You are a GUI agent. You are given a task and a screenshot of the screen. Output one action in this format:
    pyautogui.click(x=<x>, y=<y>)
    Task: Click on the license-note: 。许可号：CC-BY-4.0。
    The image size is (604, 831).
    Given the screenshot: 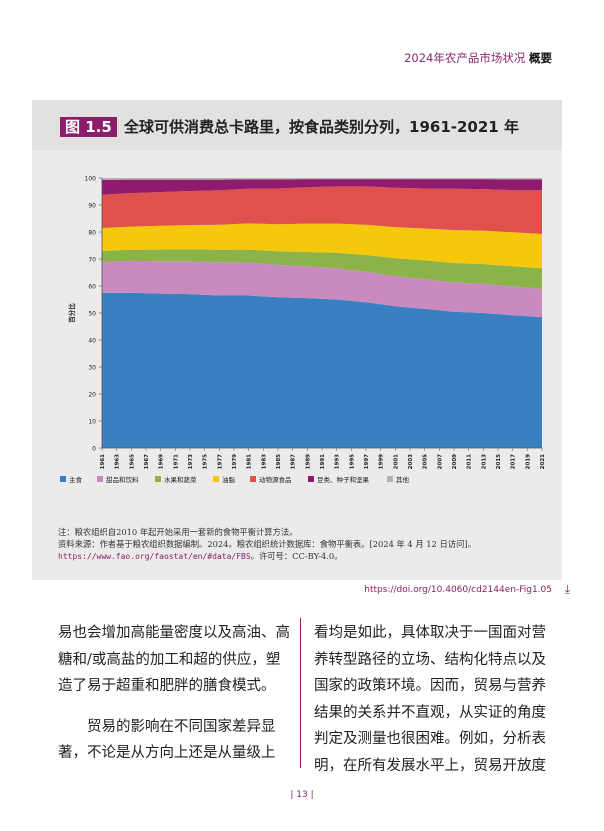 What is the action you would take?
    pyautogui.click(x=296, y=556)
    